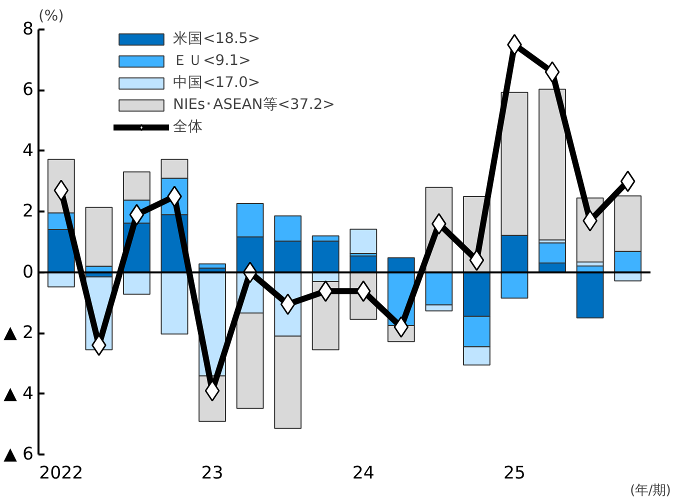 Image resolution: width=674 pixels, height=501 pixels. Describe the element at coordinates (28, 212) in the screenshot. I see `y-tick-label: 2` at that location.